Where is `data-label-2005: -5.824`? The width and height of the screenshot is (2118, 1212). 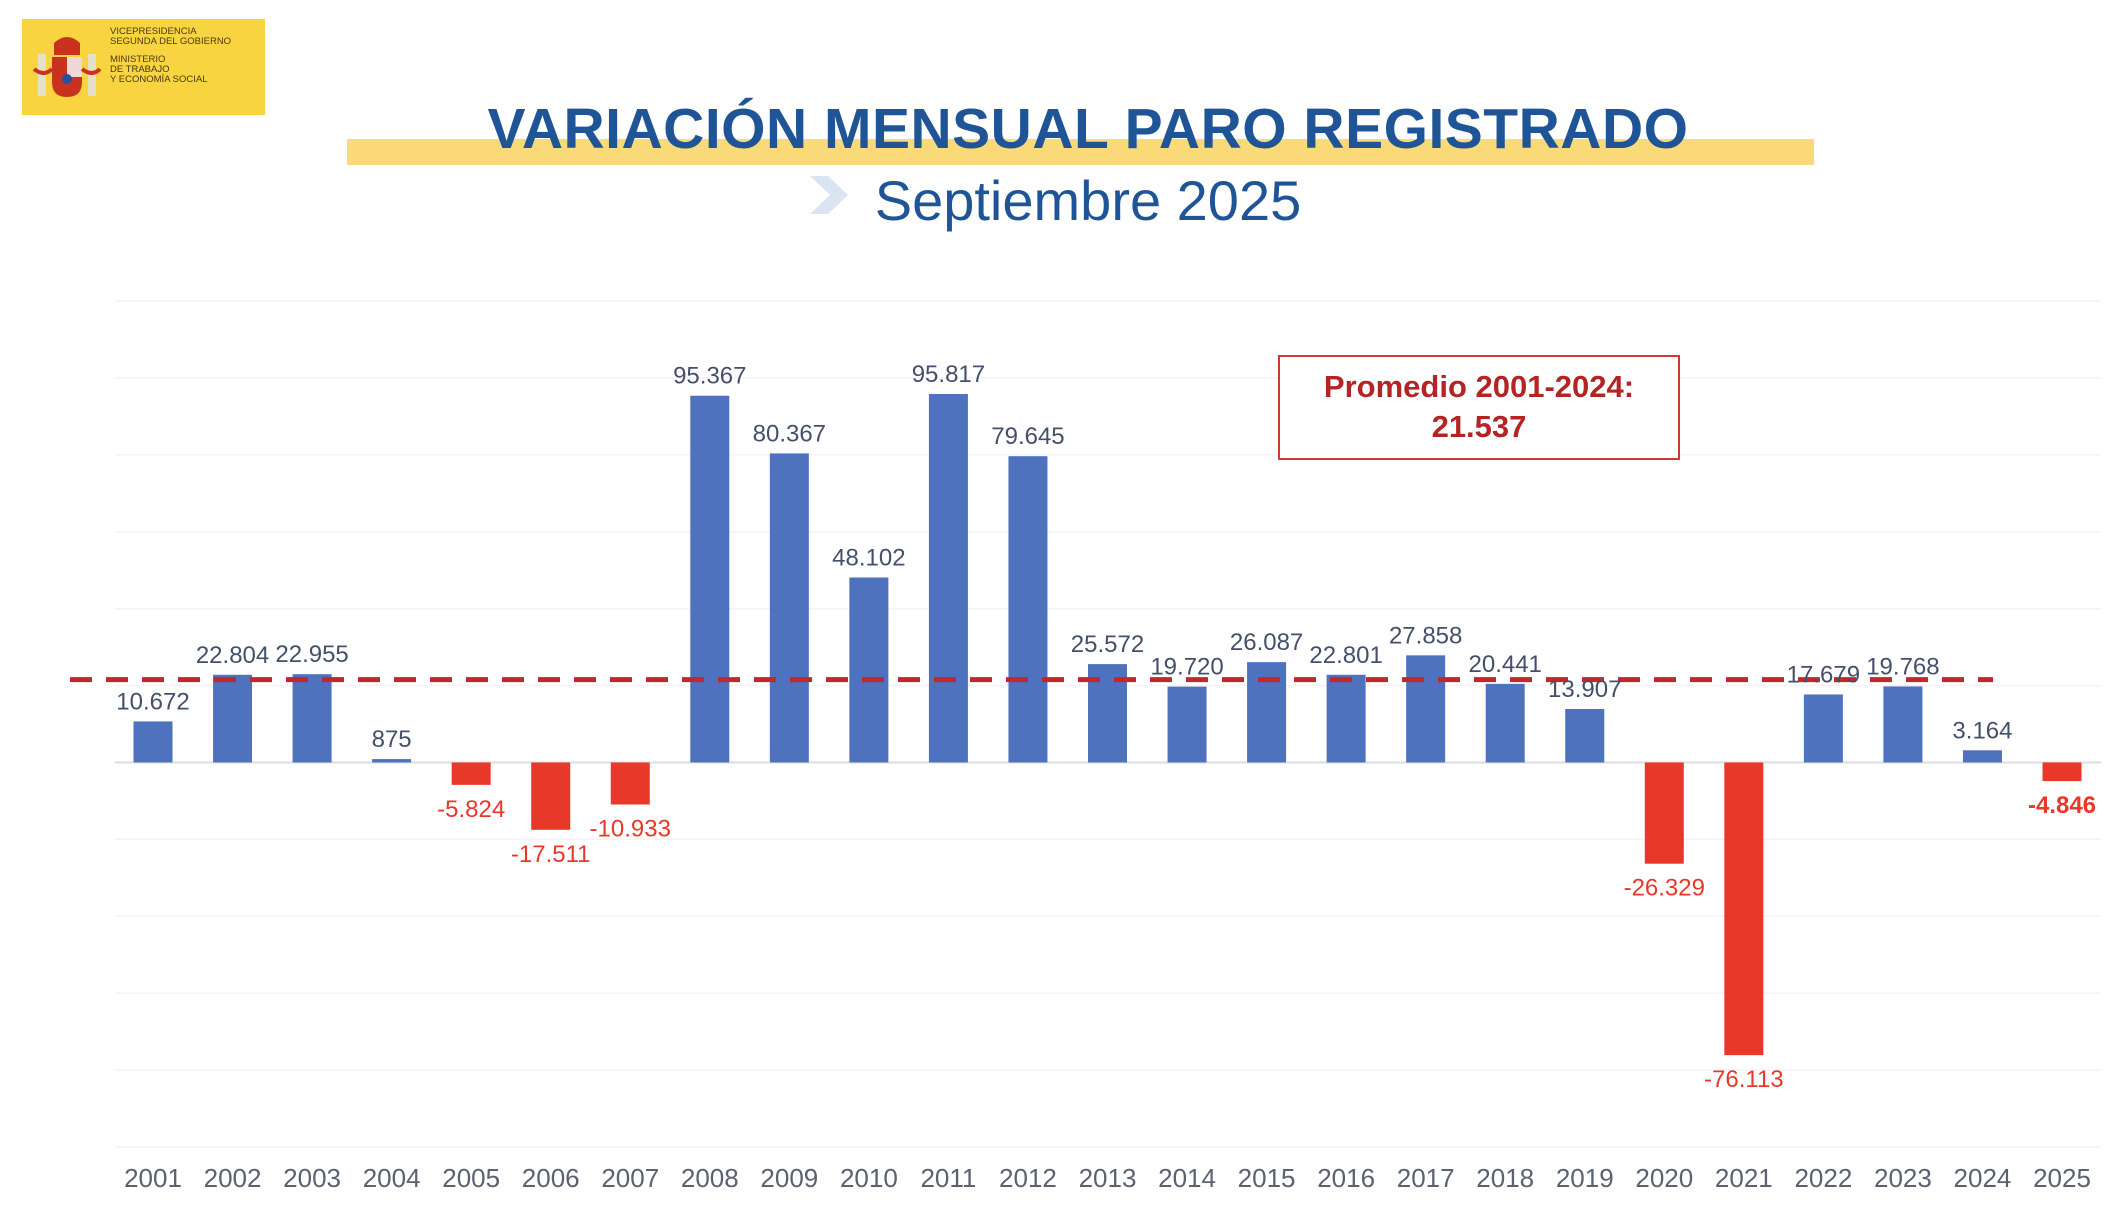 data-label-2005: -5.824 is located at coordinates (471, 809).